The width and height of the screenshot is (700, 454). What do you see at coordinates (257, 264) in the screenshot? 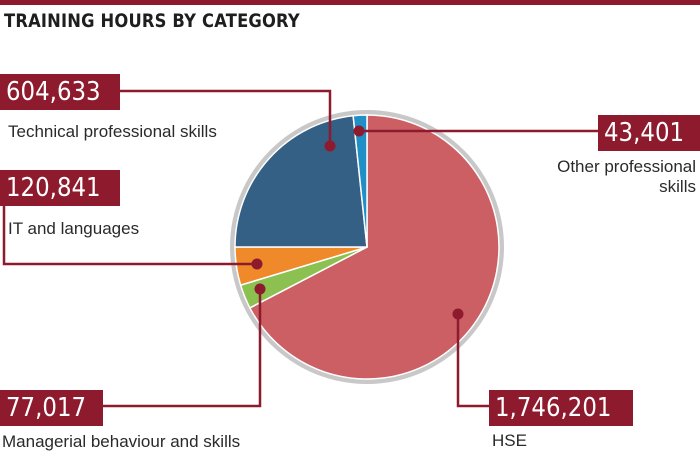
I see `leader-dot-it` at bounding box center [257, 264].